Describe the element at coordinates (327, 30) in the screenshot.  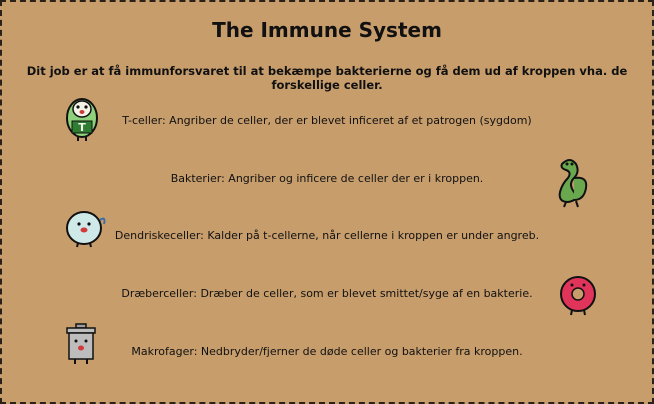
I see `page-title: The Immune System` at that location.